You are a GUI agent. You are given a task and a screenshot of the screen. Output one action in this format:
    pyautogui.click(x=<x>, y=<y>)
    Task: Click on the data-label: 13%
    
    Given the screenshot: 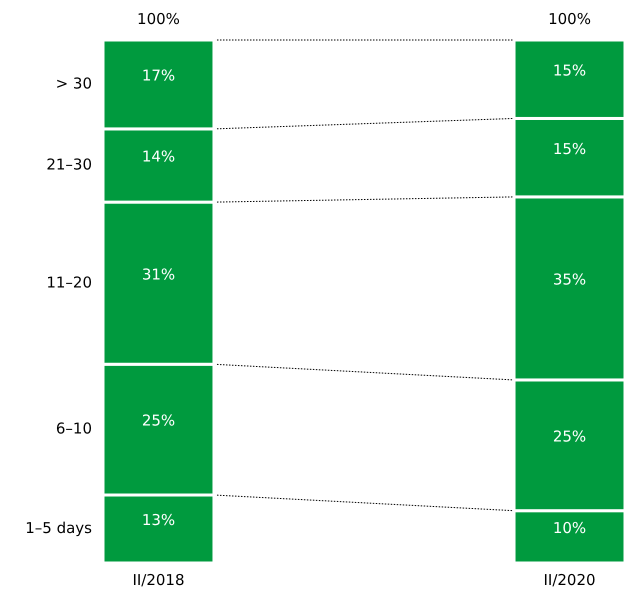 What is the action you would take?
    pyautogui.click(x=159, y=520)
    